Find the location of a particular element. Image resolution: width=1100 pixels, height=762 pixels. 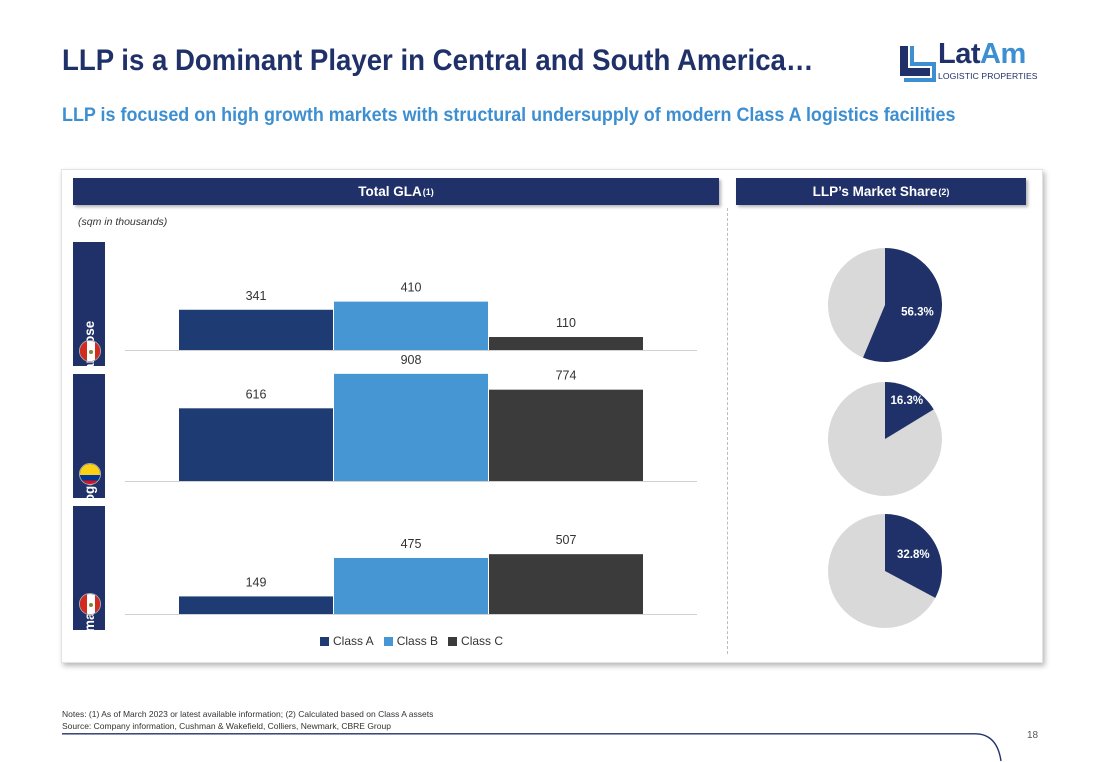

pie-value-label: 56.3% is located at coordinates (917, 313).